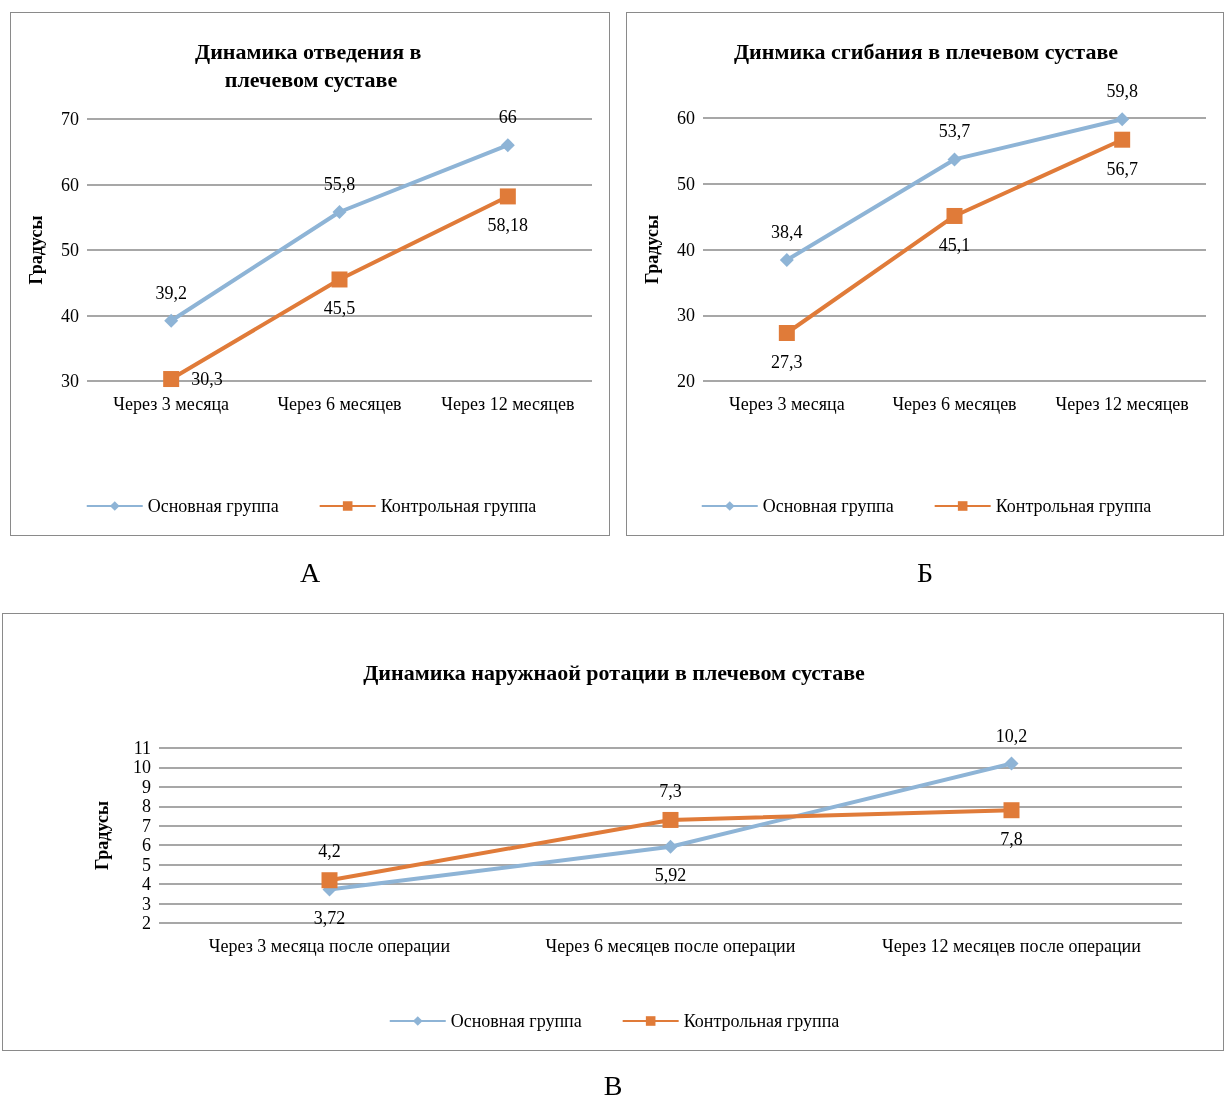  Describe the element at coordinates (146, 884) in the screenshot. I see `y-tick-label: 4` at that location.